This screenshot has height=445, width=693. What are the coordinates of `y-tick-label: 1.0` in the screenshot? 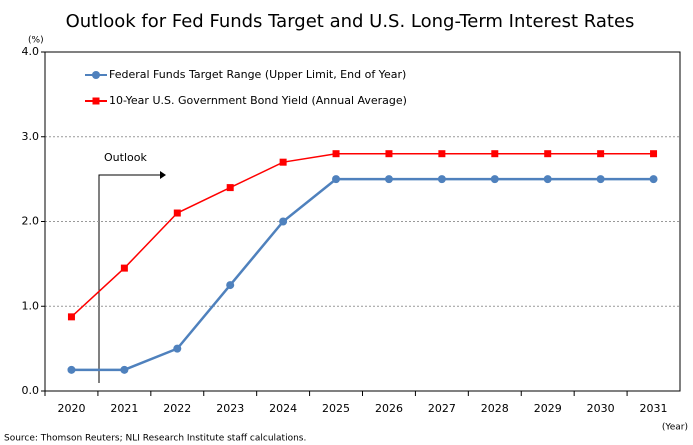 It's located at (31, 305).